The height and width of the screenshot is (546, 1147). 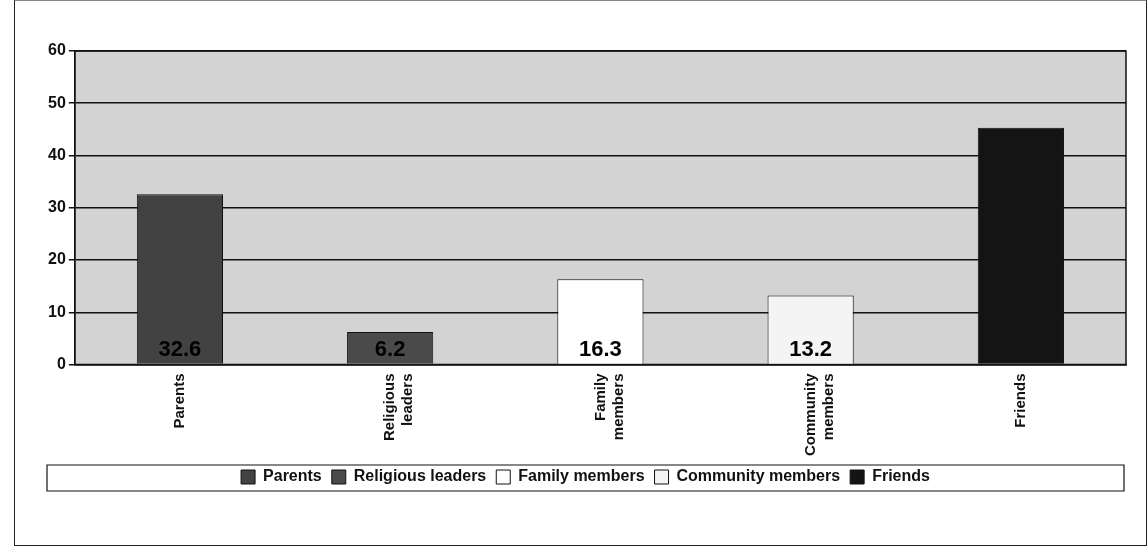 What do you see at coordinates (390, 348) in the screenshot?
I see `data-label: 6.2` at bounding box center [390, 348].